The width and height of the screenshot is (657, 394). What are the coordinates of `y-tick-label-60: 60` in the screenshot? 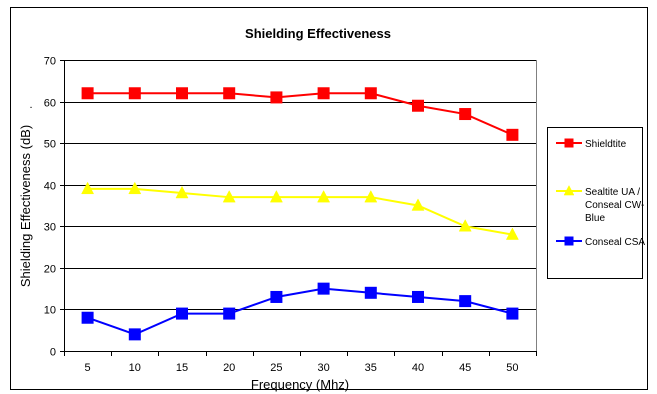 It's located at (50, 104).